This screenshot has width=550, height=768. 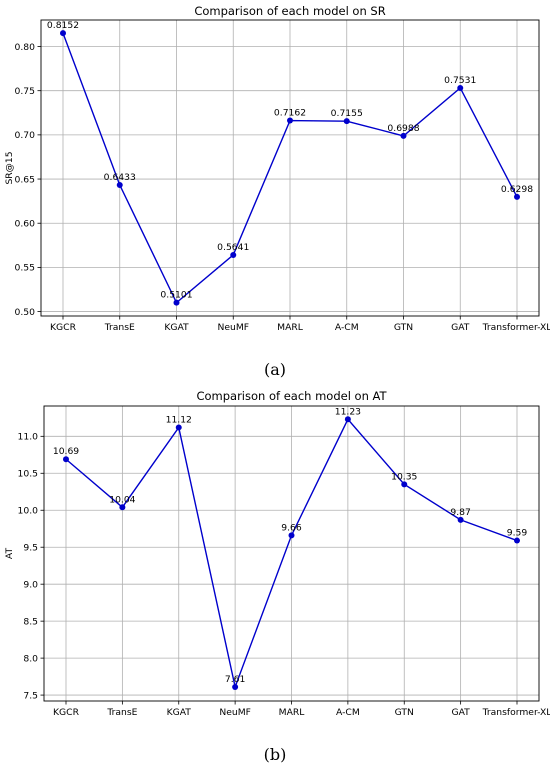 I want to click on y-axis-label: SR@15, so click(x=9, y=167).